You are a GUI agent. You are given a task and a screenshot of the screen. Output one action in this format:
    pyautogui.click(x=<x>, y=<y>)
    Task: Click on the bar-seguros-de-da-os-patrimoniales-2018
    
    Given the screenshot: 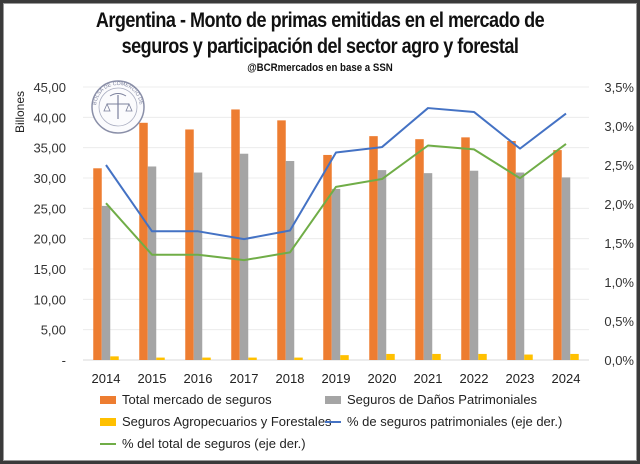 What is the action you would take?
    pyautogui.click(x=290, y=260)
    